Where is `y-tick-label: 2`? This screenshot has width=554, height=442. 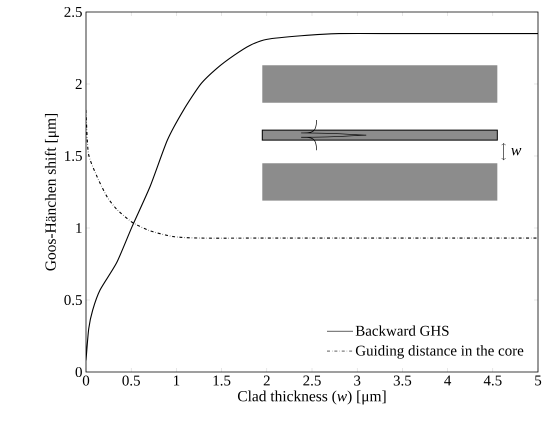 y-tick-label: 2 is located at coordinates (79, 84).